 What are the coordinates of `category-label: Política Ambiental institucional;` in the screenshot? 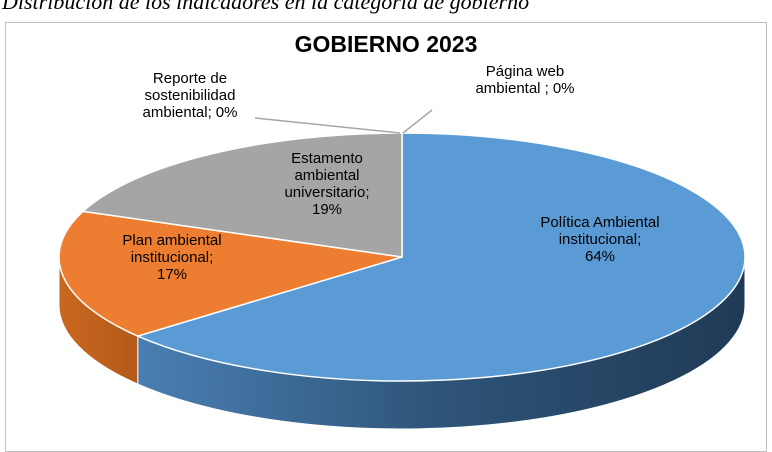 It's located at (600, 231).